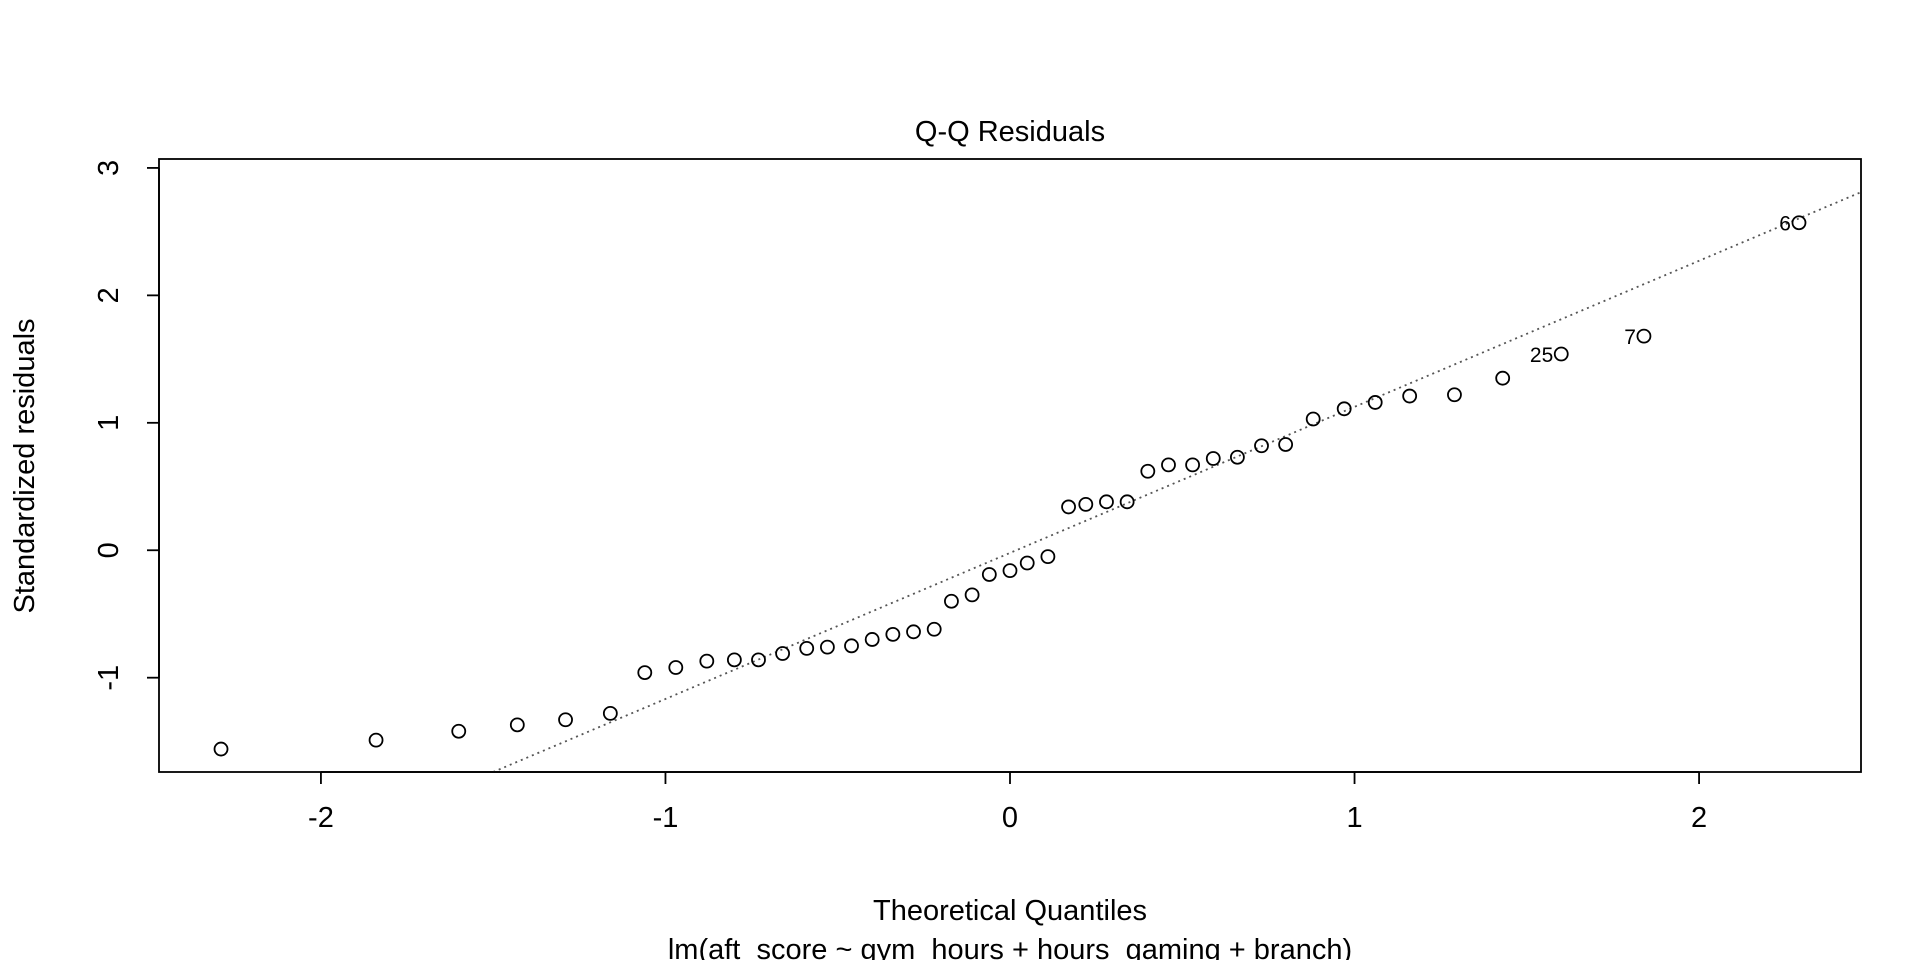  What do you see at coordinates (109, 423) in the screenshot?
I see `y-tick-label: 1` at bounding box center [109, 423].